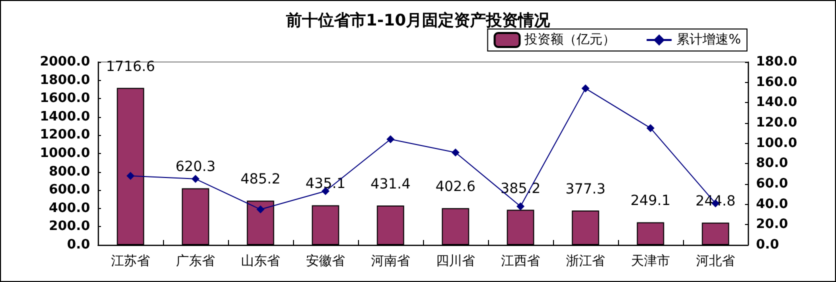  What do you see at coordinates (768, 245) in the screenshot?
I see `y2-tick-label: 0.0` at bounding box center [768, 245].